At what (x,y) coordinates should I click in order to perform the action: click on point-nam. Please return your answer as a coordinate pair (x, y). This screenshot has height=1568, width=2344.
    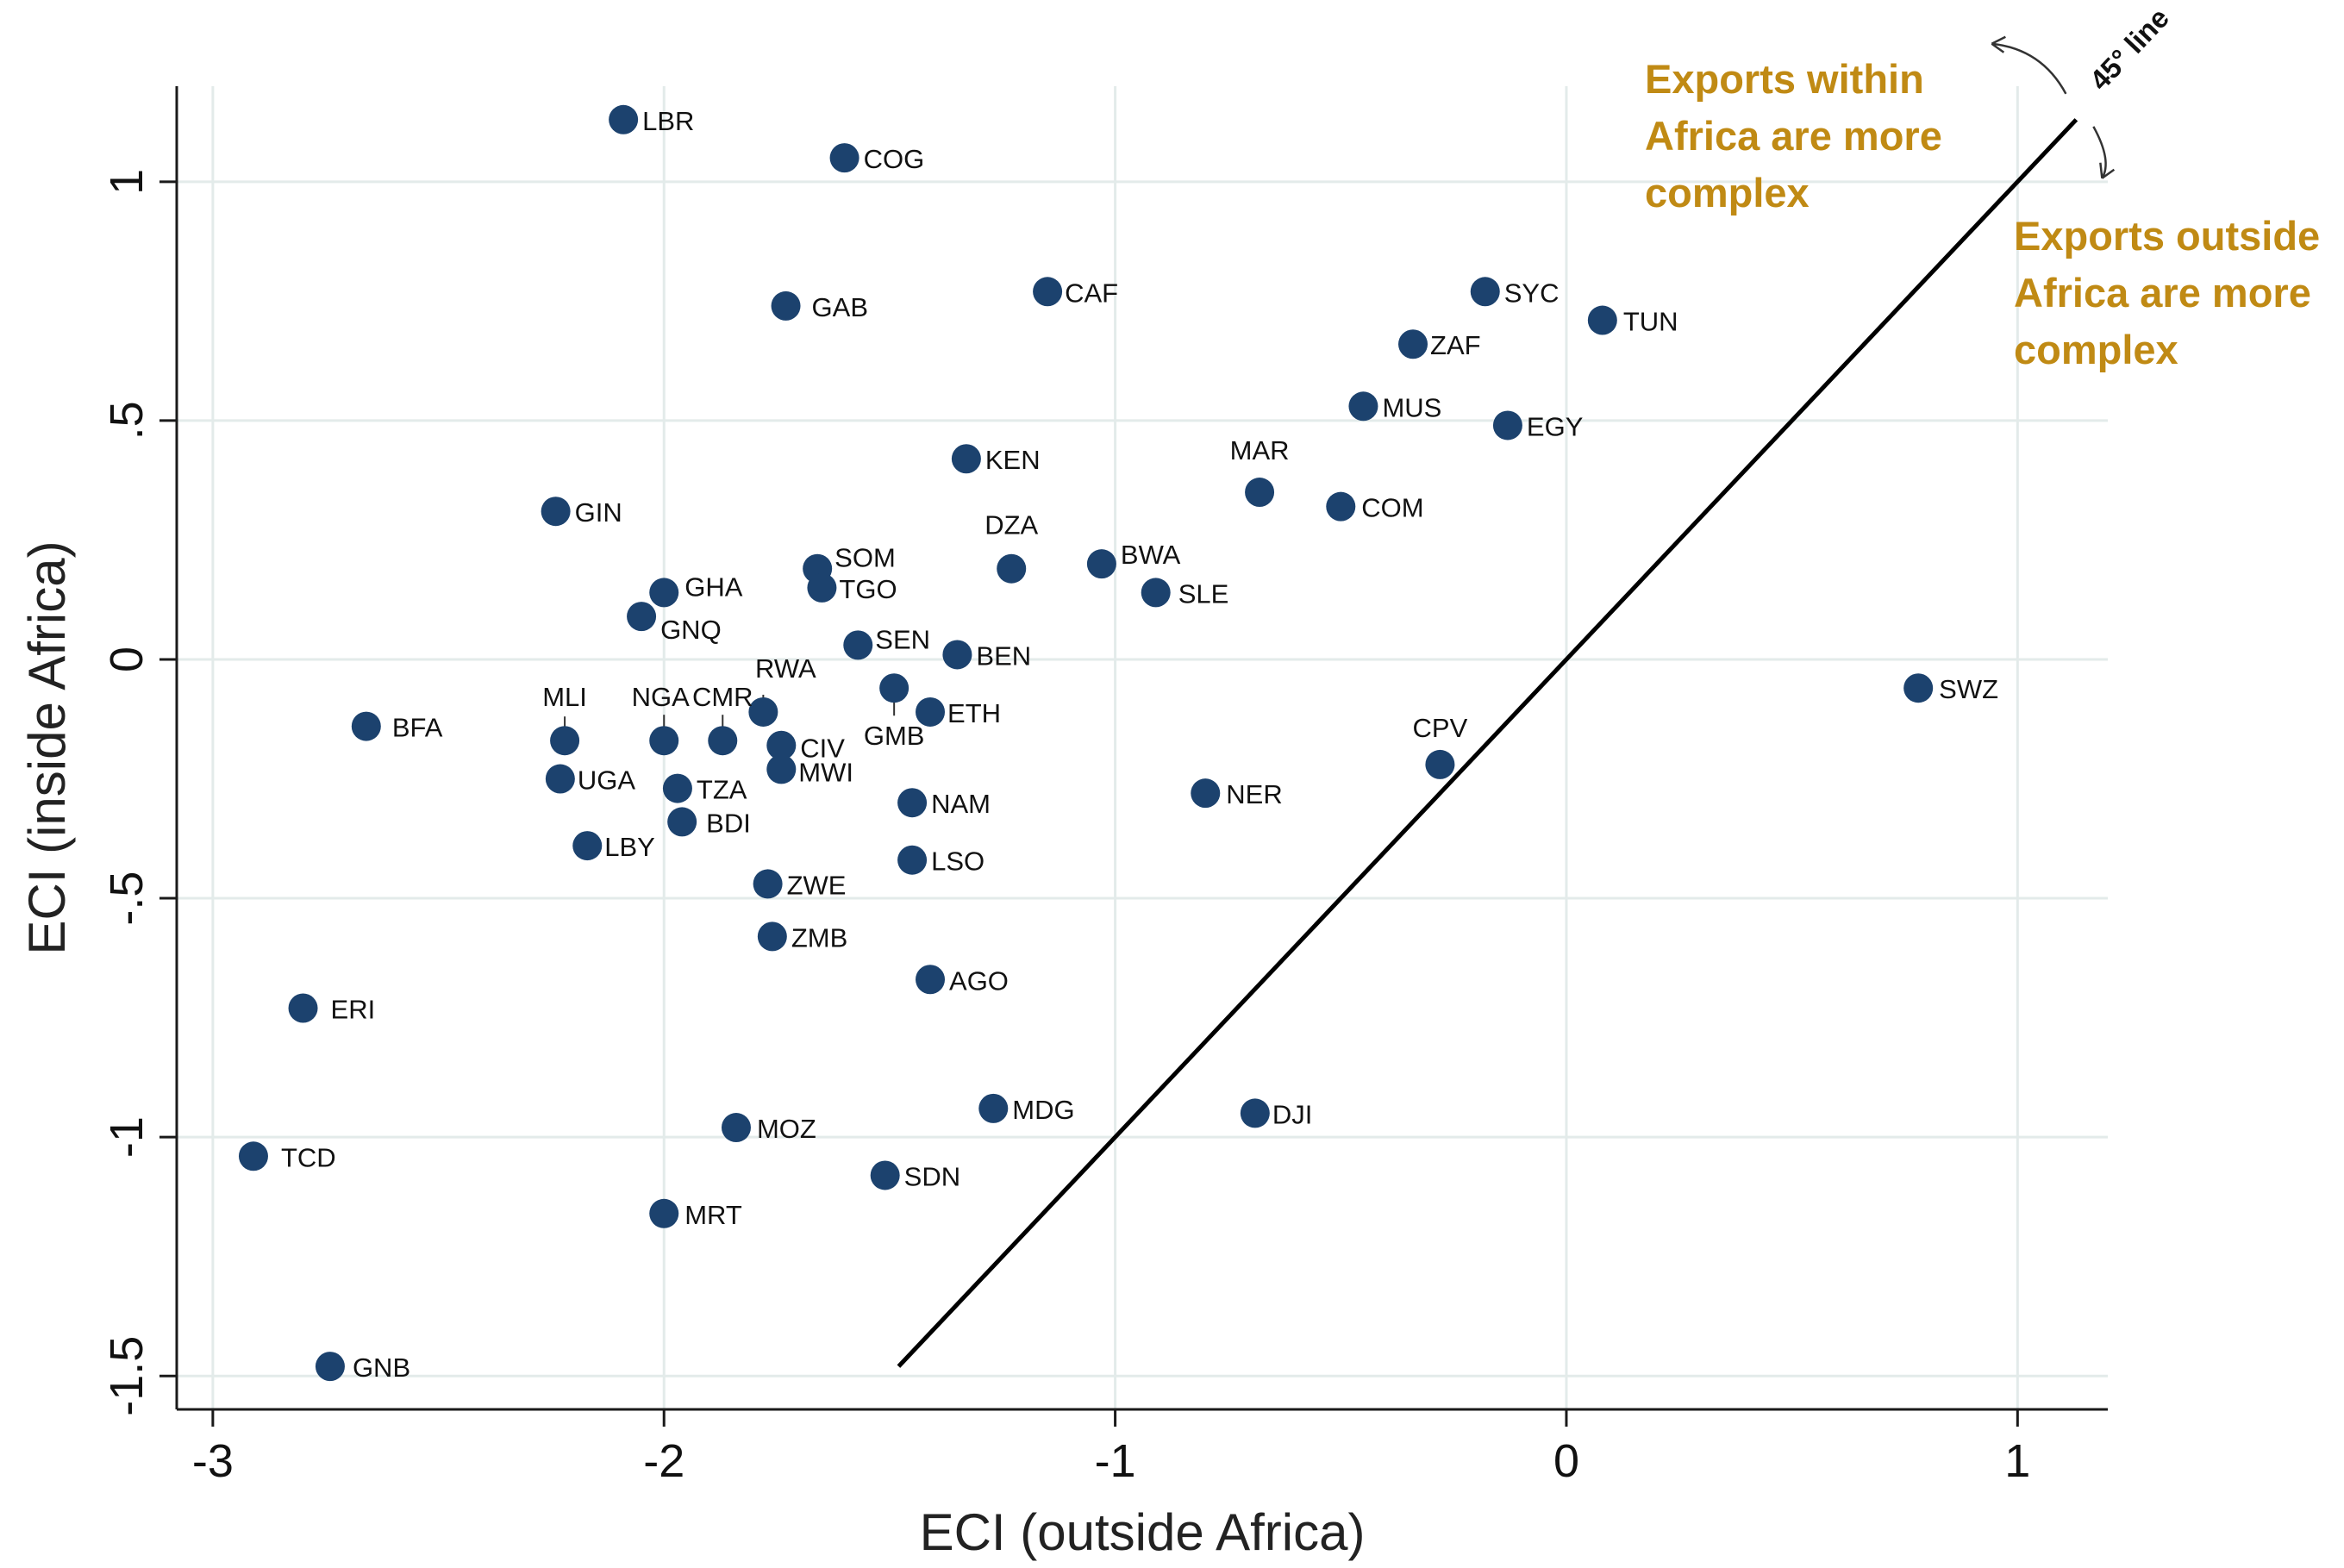
    Looking at the image, I should click on (912, 803).